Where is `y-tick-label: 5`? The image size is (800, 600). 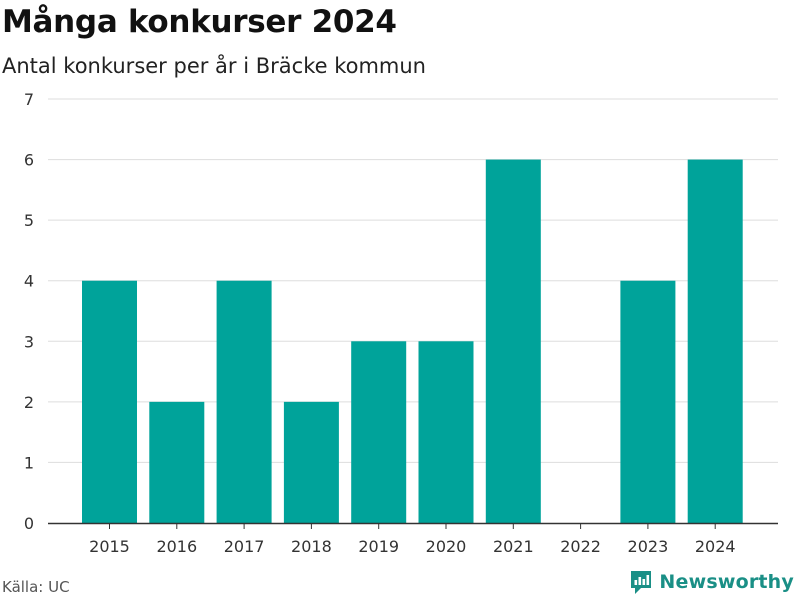 y-tick-label: 5 is located at coordinates (29, 220).